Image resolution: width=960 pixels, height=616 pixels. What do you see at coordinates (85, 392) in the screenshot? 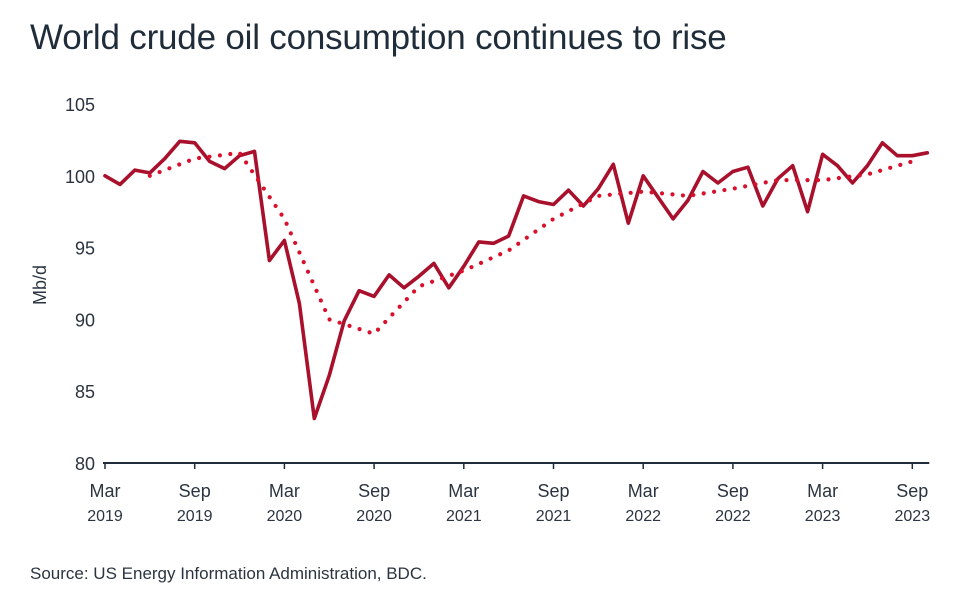
I see `y-tick-label: 85` at bounding box center [85, 392].